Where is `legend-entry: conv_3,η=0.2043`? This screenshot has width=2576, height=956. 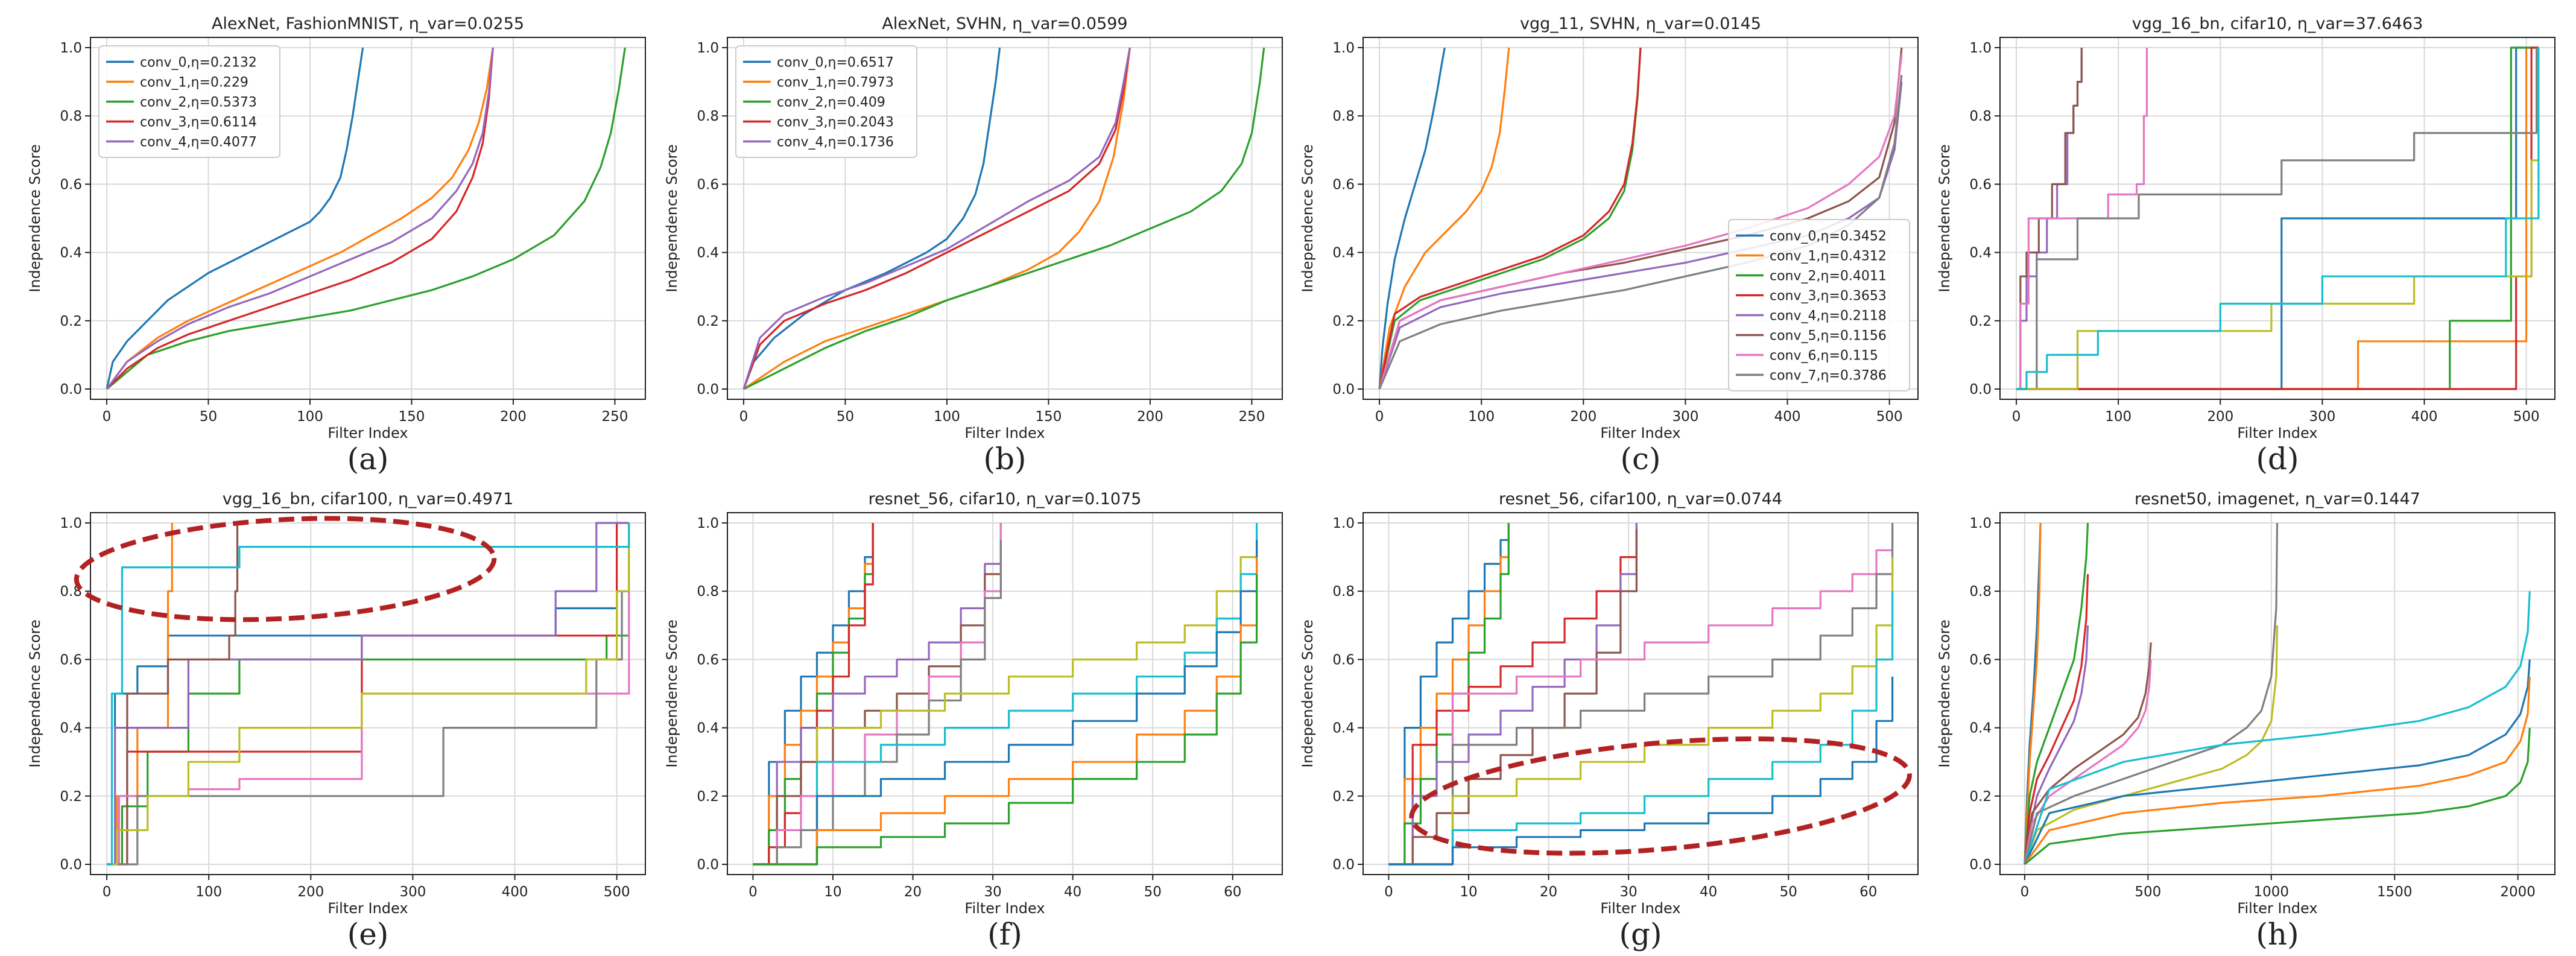 legend-entry: conv_3,η=0.2043 is located at coordinates (835, 122).